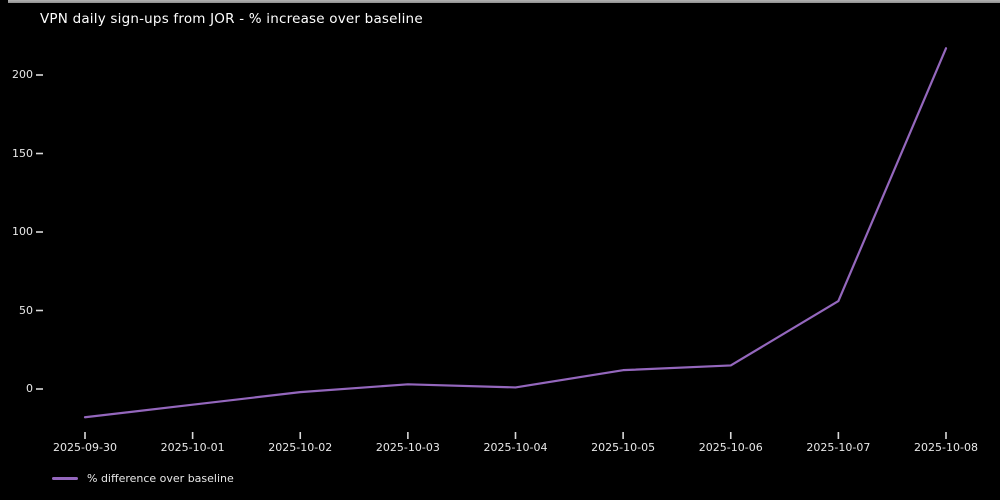  Describe the element at coordinates (407, 447) in the screenshot. I see `x-tick-label: 2025-10-03` at that location.